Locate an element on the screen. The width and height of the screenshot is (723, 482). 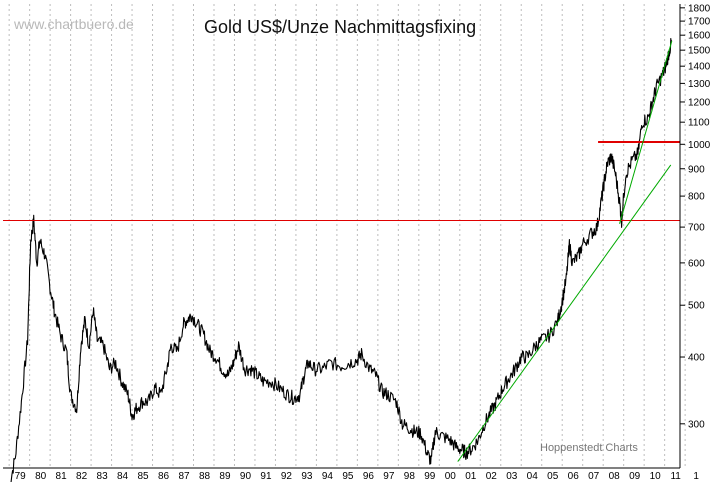
x-tick-label: 1 is located at coordinates (696, 476).